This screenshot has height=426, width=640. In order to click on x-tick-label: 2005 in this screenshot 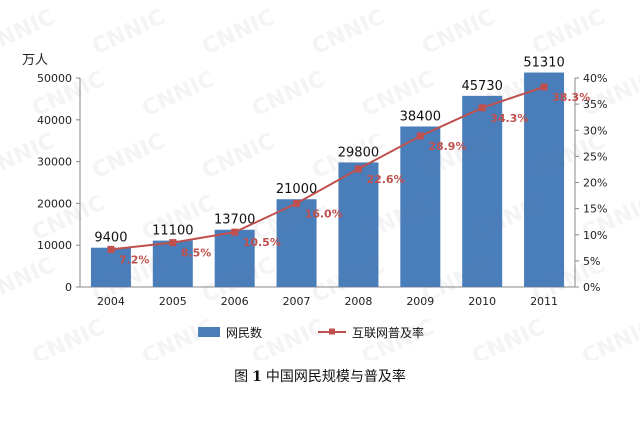, I will do `click(173, 301)`.